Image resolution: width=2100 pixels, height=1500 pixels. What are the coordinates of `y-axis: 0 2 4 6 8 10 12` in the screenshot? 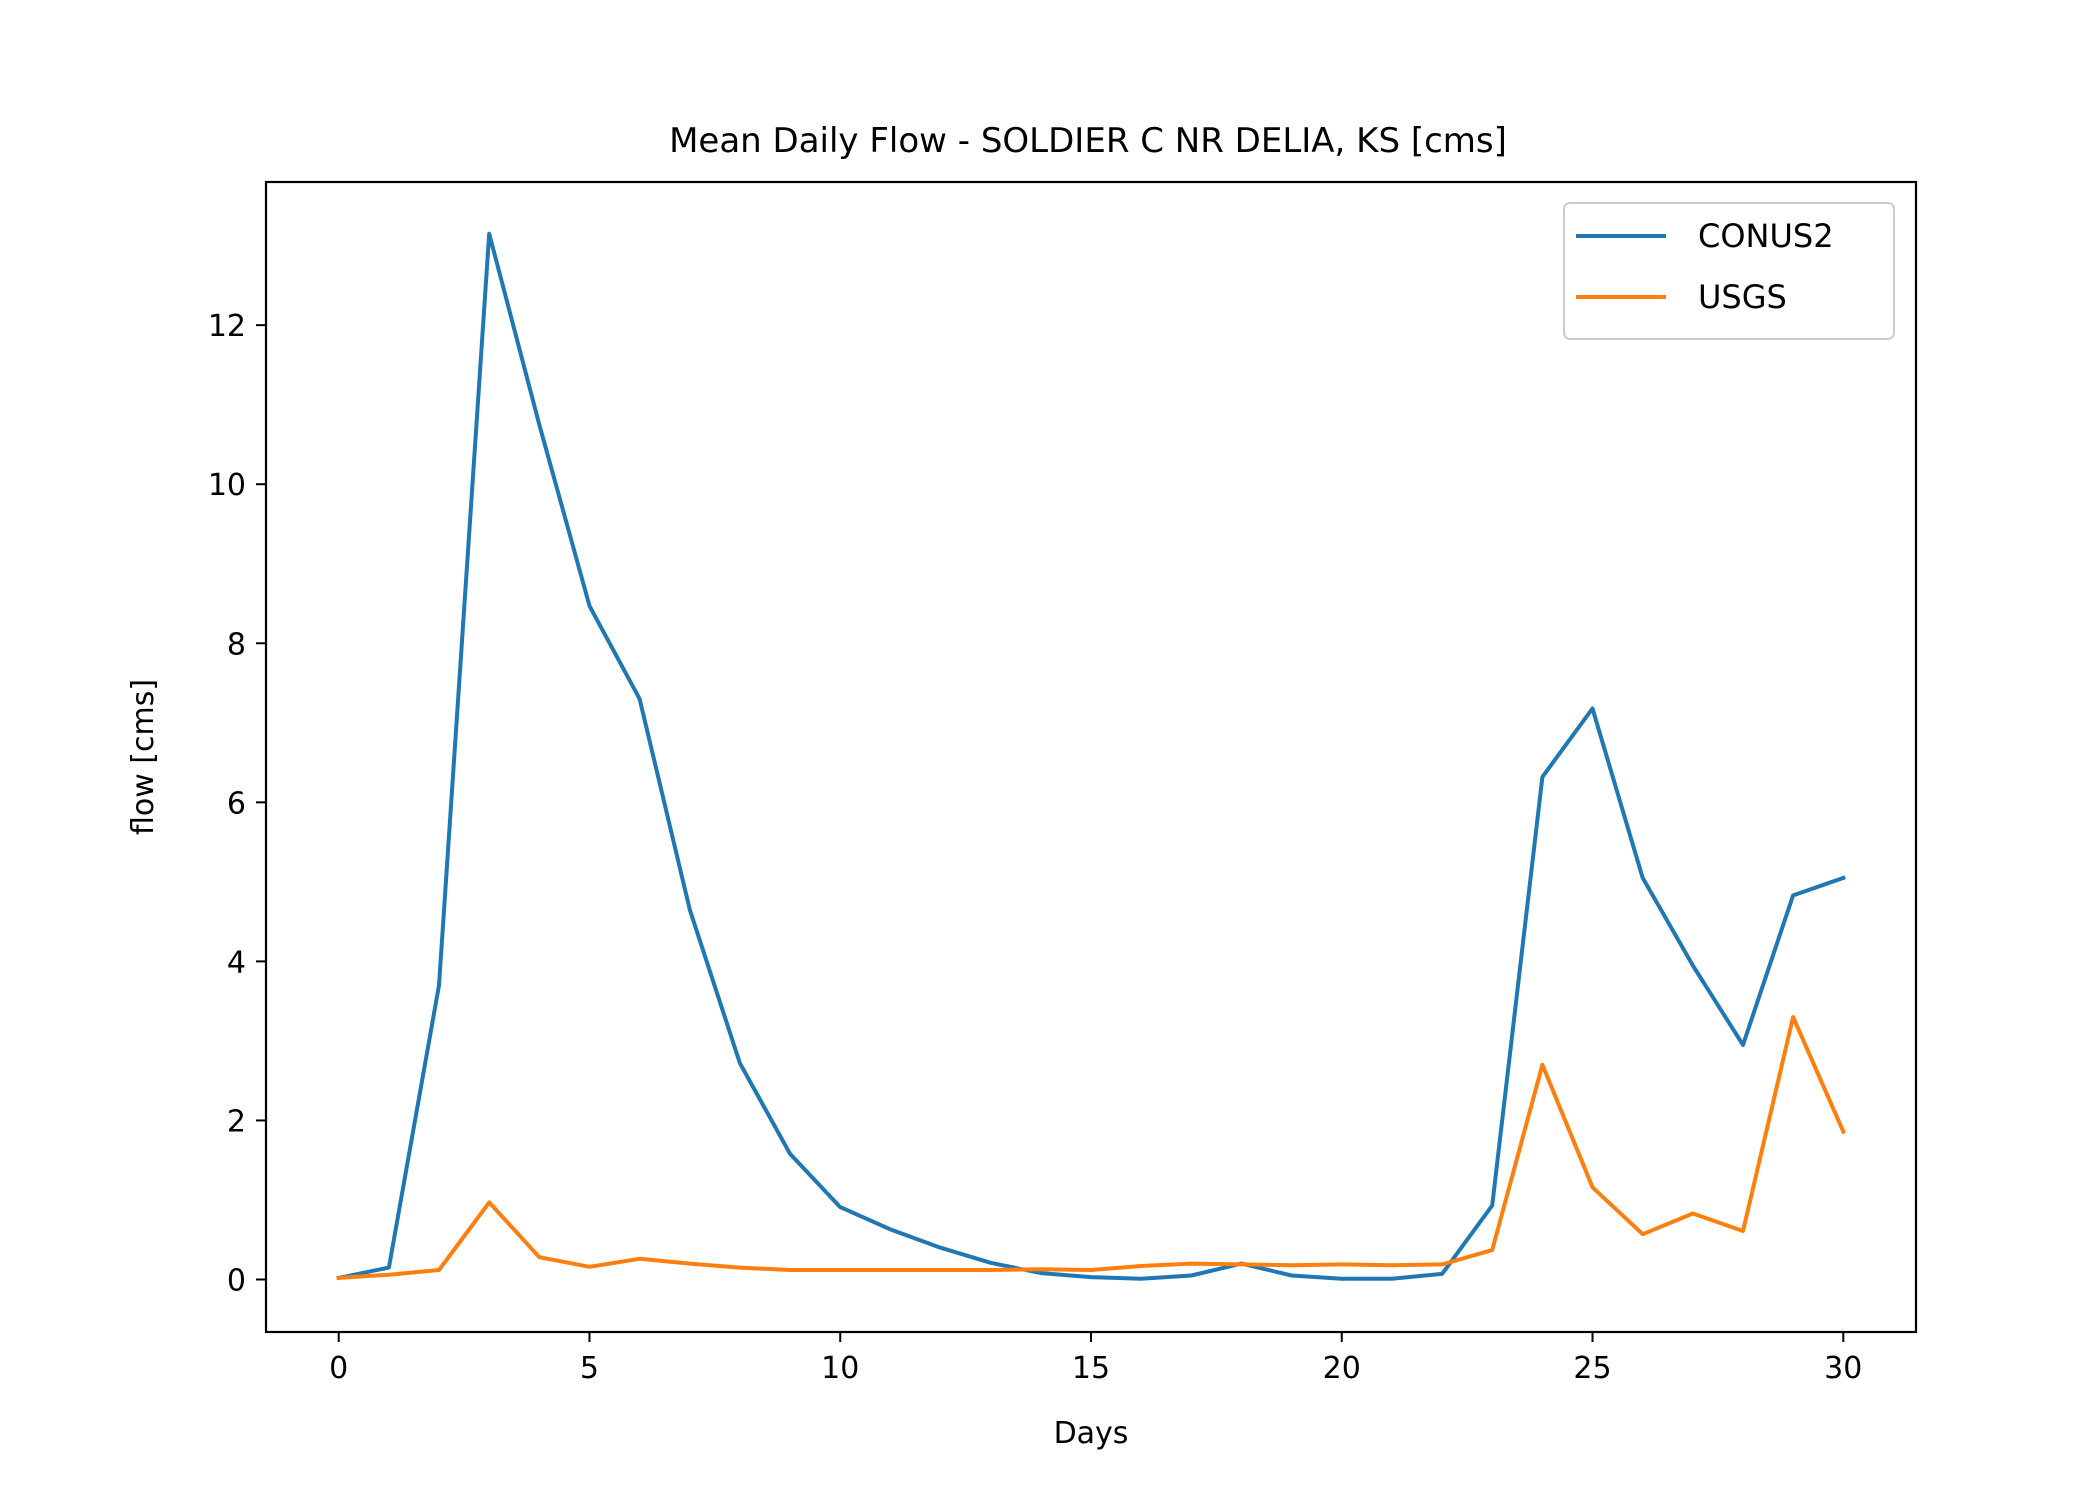 It's located at (237, 804).